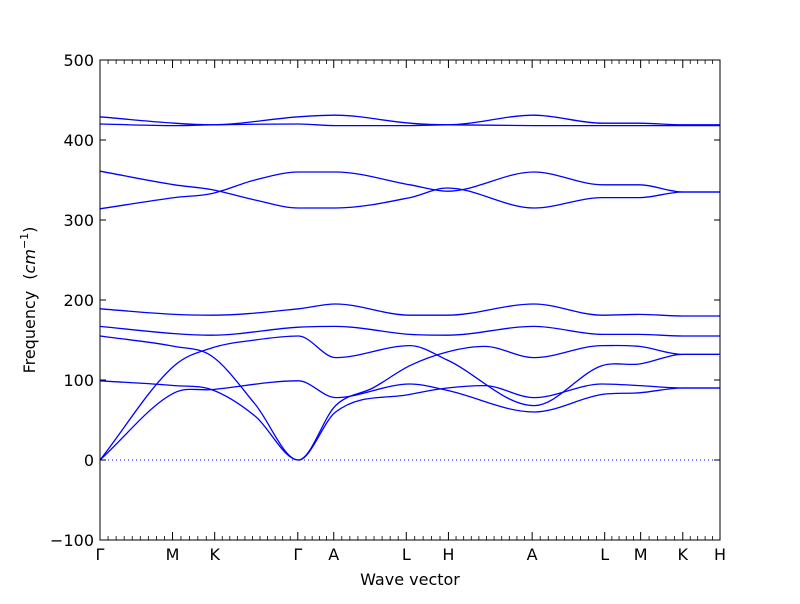 The image size is (800, 604). What do you see at coordinates (78, 300) in the screenshot?
I see `y-tick-label: 200` at bounding box center [78, 300].